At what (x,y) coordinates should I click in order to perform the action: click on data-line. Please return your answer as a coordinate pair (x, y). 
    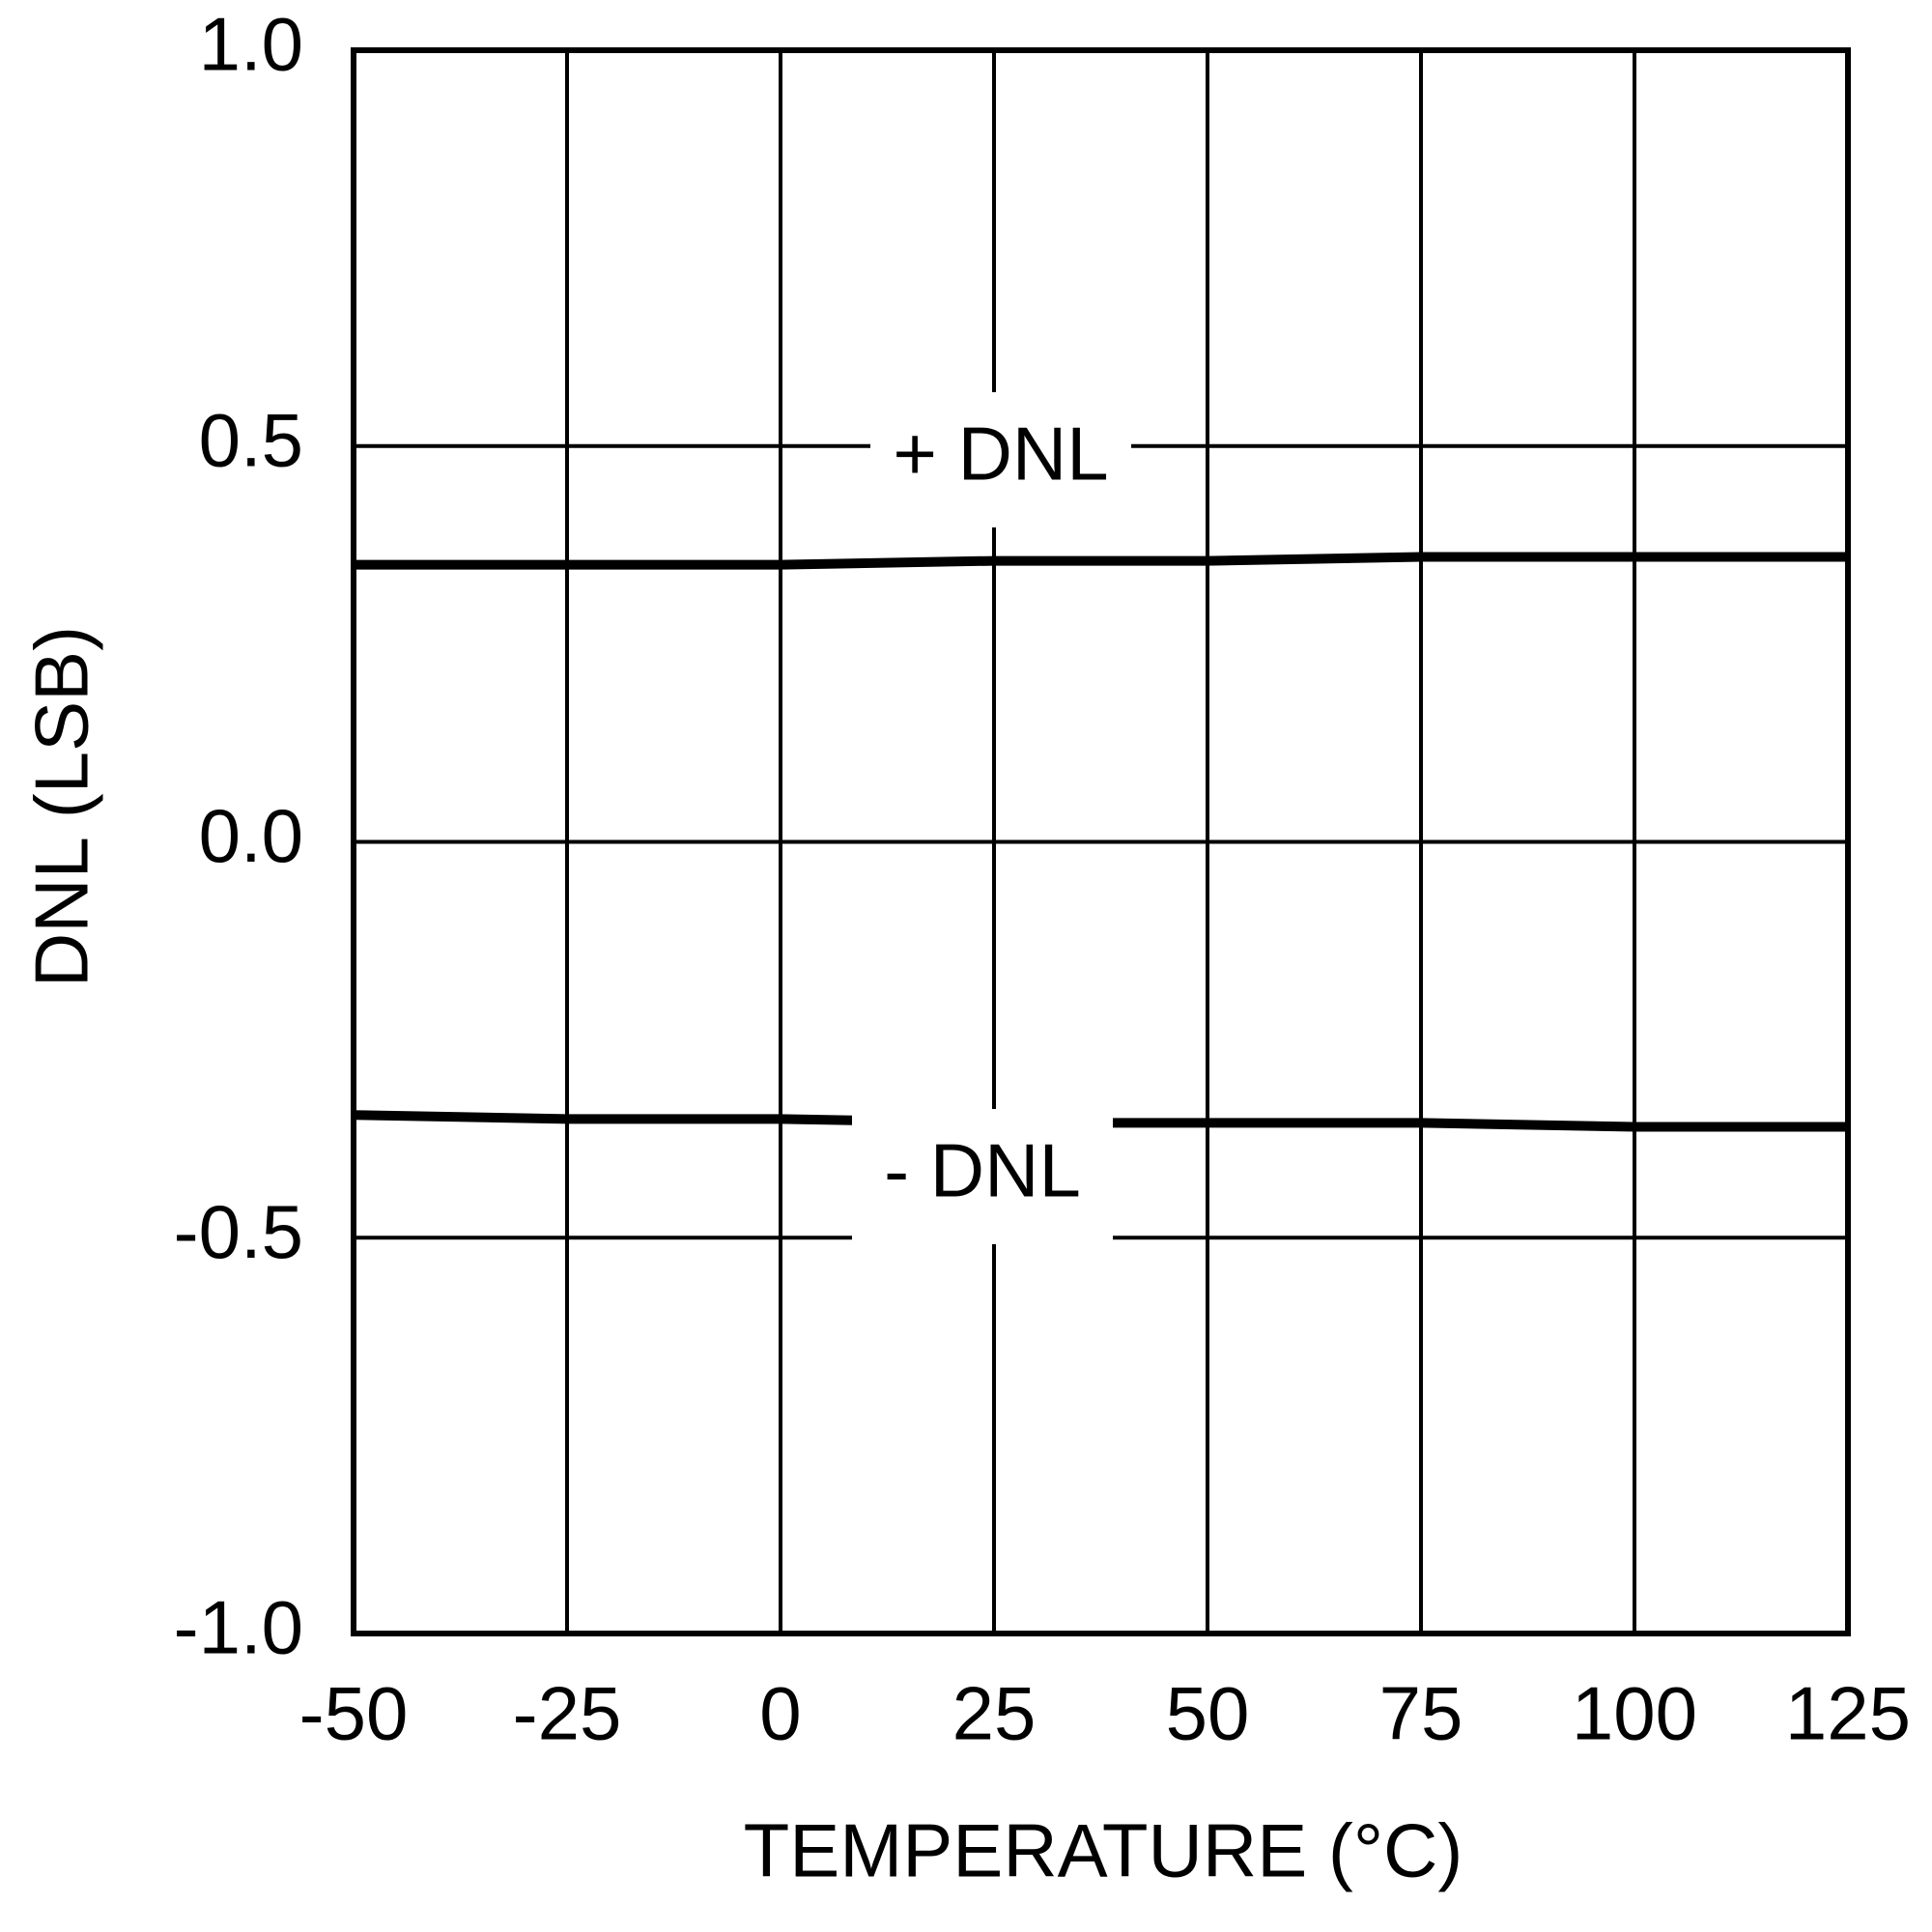
    Looking at the image, I should click on (1101, 561).